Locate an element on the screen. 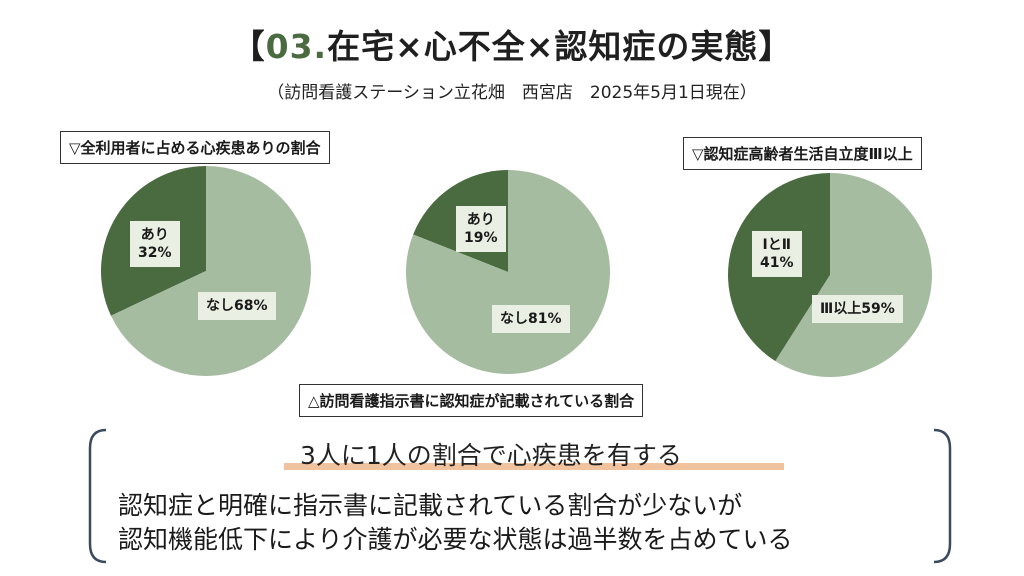 This screenshot has width=1024, height=576. chart-label-heart-disease: ▽全利用者に占める心疾患ありの割合 is located at coordinates (195, 147).